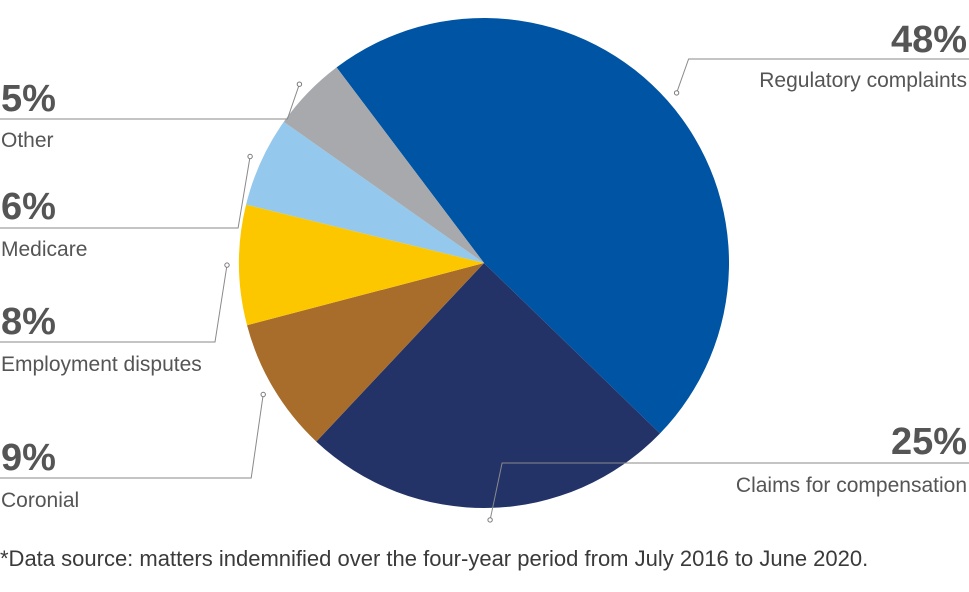 Image resolution: width=969 pixels, height=592 pixels. I want to click on leader-dot-claims-for-compensation, so click(490, 520).